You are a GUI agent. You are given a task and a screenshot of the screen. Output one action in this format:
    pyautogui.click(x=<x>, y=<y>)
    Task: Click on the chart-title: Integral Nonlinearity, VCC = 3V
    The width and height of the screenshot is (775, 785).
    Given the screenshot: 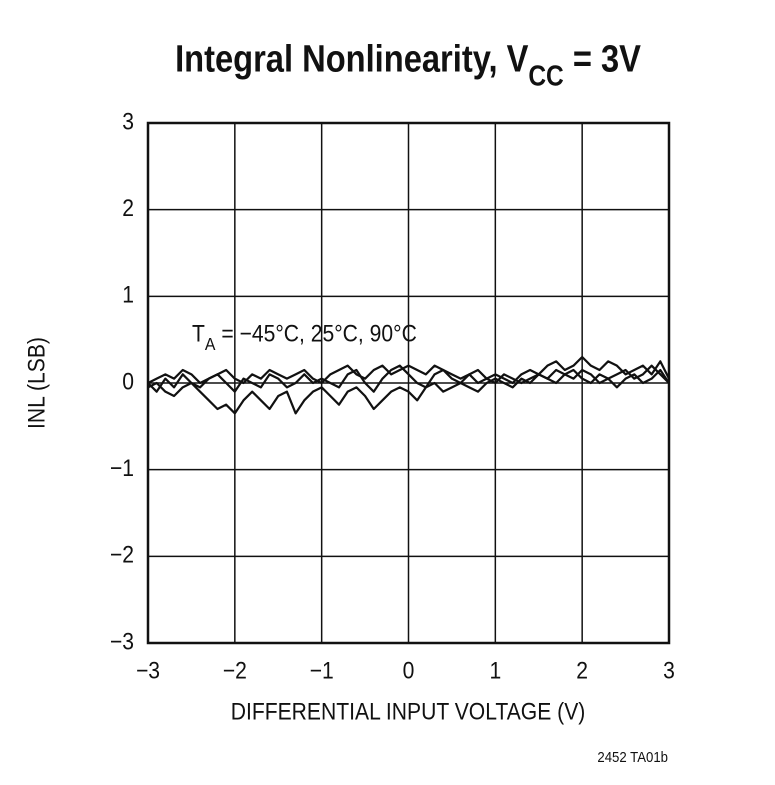 What is the action you would take?
    pyautogui.click(x=408, y=65)
    